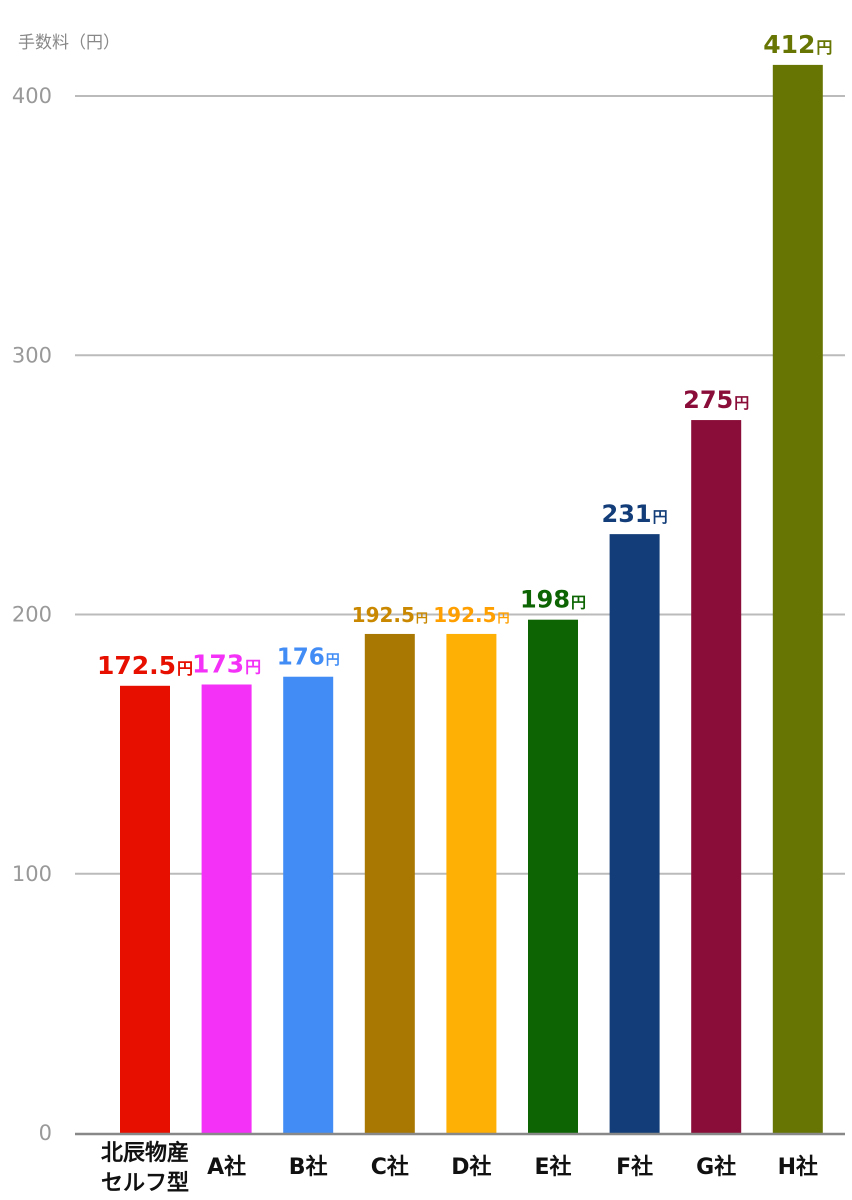  I want to click on data-label: 176円, so click(308, 658).